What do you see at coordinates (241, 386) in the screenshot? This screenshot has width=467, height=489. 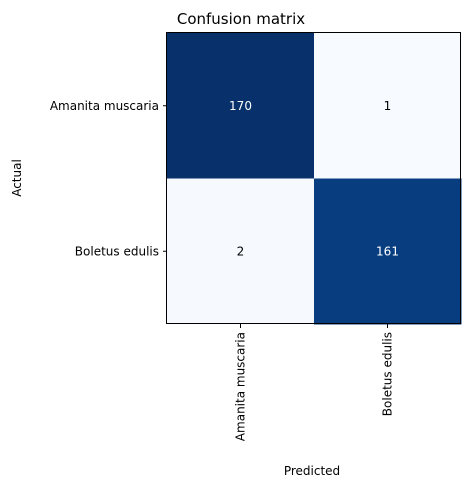 I see `x-tick-label: Amanita muscaria` at bounding box center [241, 386].